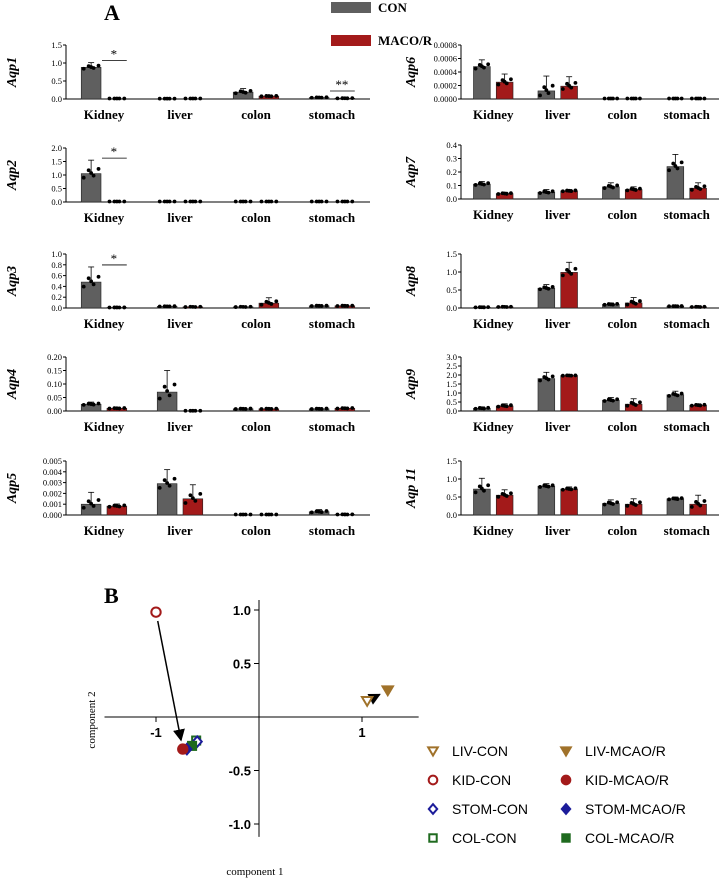 The height and width of the screenshot is (881, 724). What do you see at coordinates (12, 281) in the screenshot?
I see `y-axis-label: Aqp3` at bounding box center [12, 281].